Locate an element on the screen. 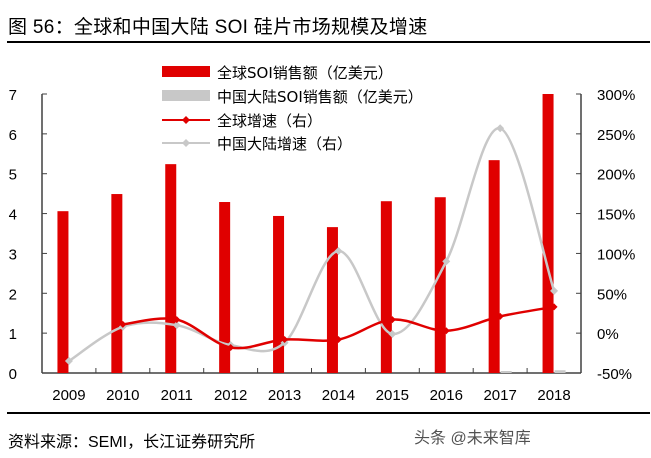 This screenshot has height=458, width=651. right-axis-tick-label: 150% is located at coordinates (616, 215).